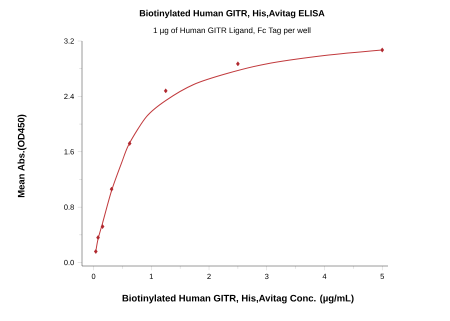  Describe the element at coordinates (232, 14) in the screenshot. I see `chart-title: Biotinylated Human GITR, His,Avitag ELISA` at that location.